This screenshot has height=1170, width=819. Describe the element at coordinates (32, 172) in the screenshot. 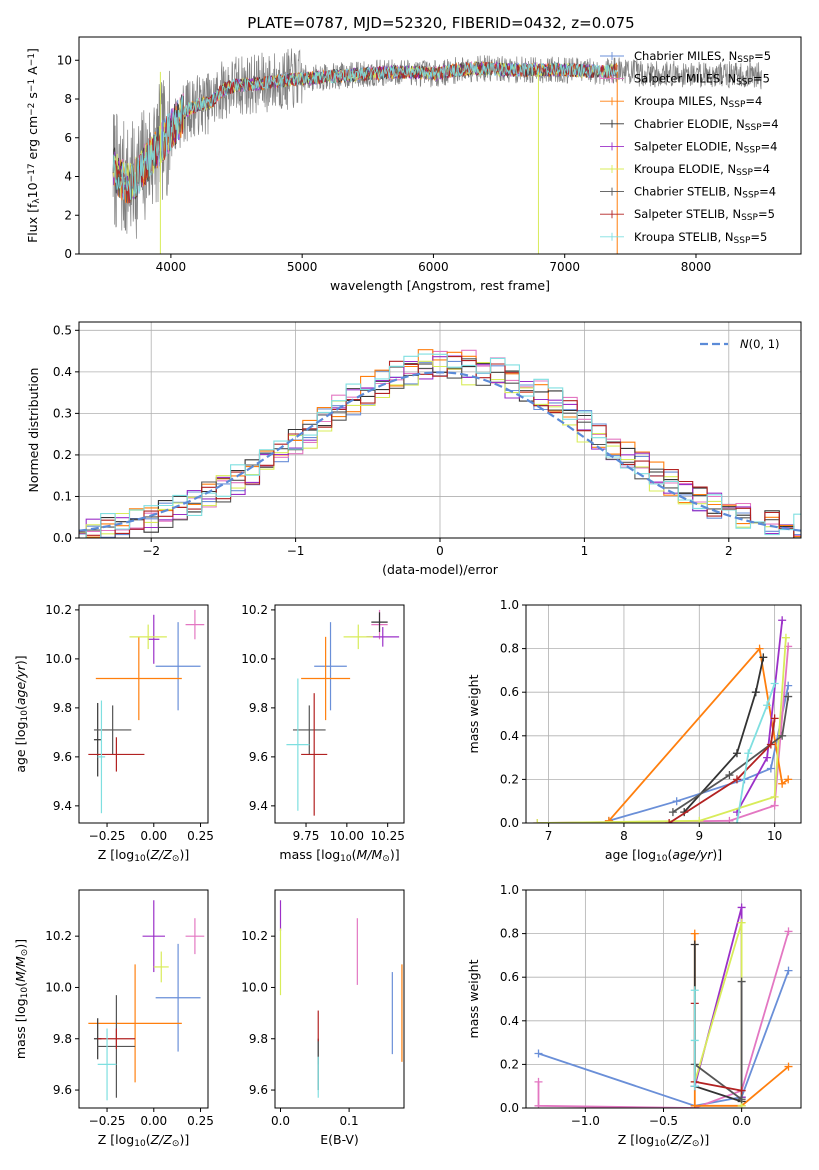

I see `label-part: −17` at that location.